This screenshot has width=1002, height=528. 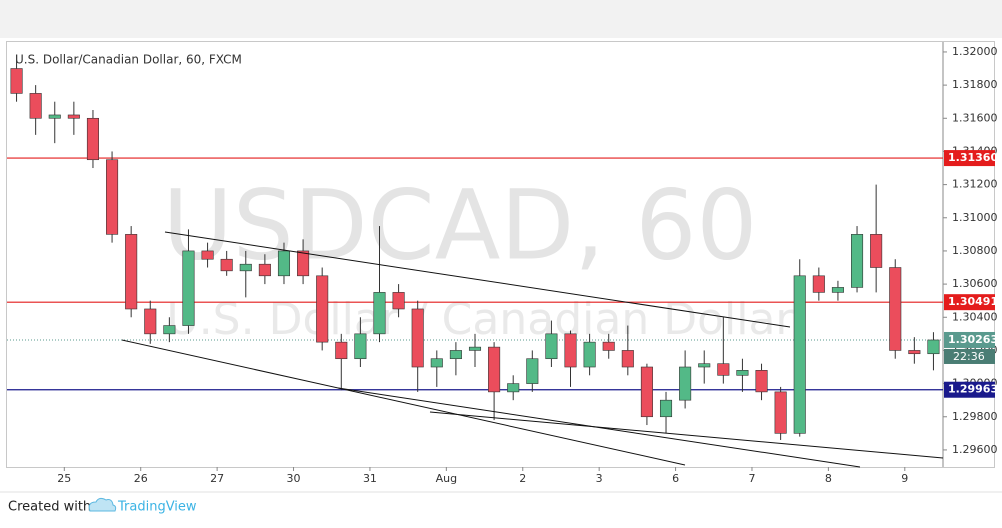 I want to click on y-tick-label: 1.31200, so click(x=975, y=184).